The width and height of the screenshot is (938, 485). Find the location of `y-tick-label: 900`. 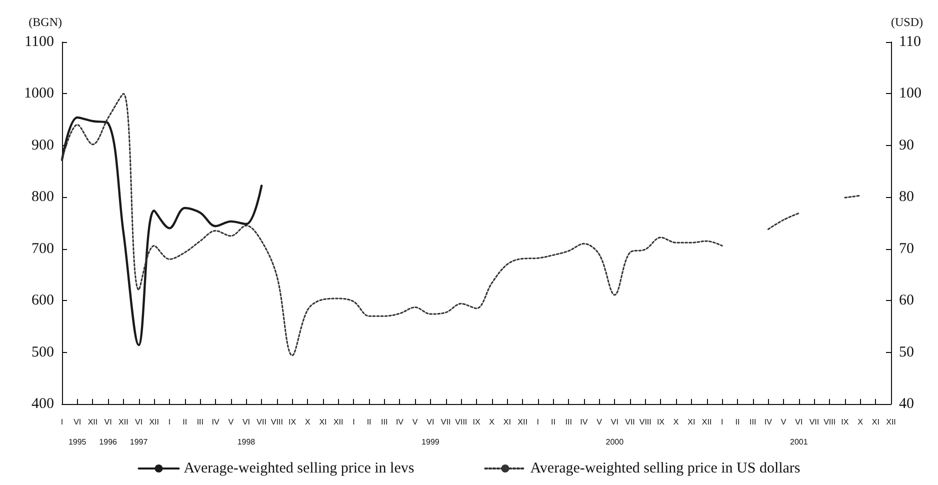

y-tick-label: 900 is located at coordinates (43, 145).